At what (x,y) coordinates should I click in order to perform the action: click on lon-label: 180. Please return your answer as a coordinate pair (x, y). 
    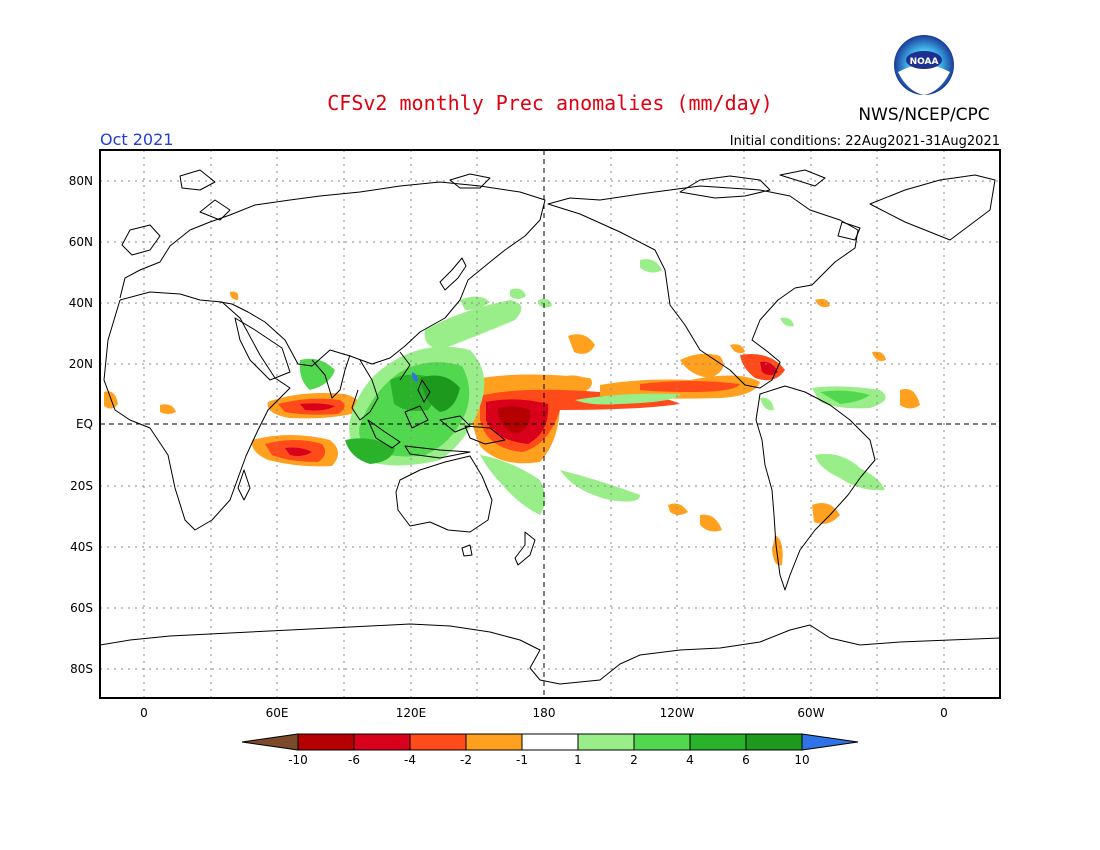
    Looking at the image, I should click on (544, 713).